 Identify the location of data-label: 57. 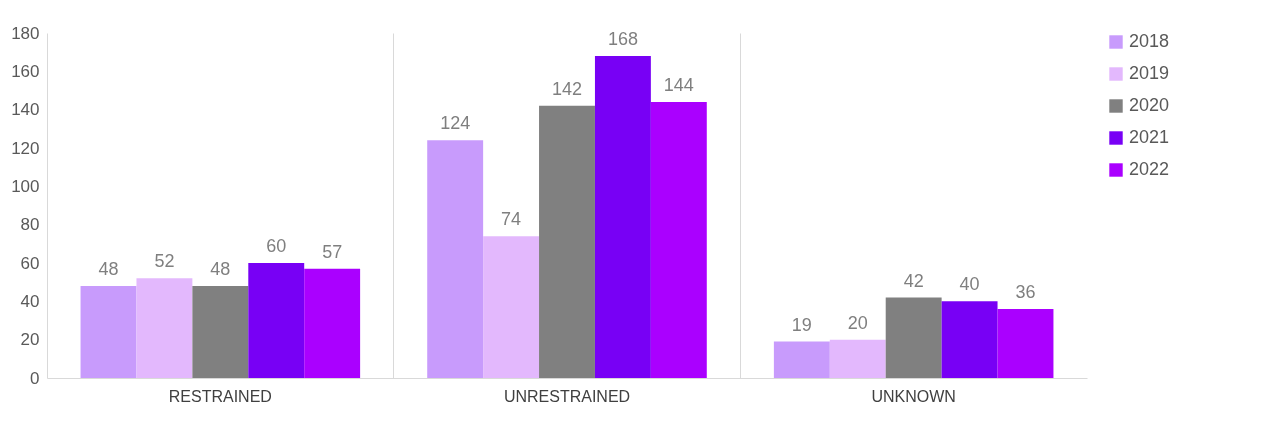
(332, 251).